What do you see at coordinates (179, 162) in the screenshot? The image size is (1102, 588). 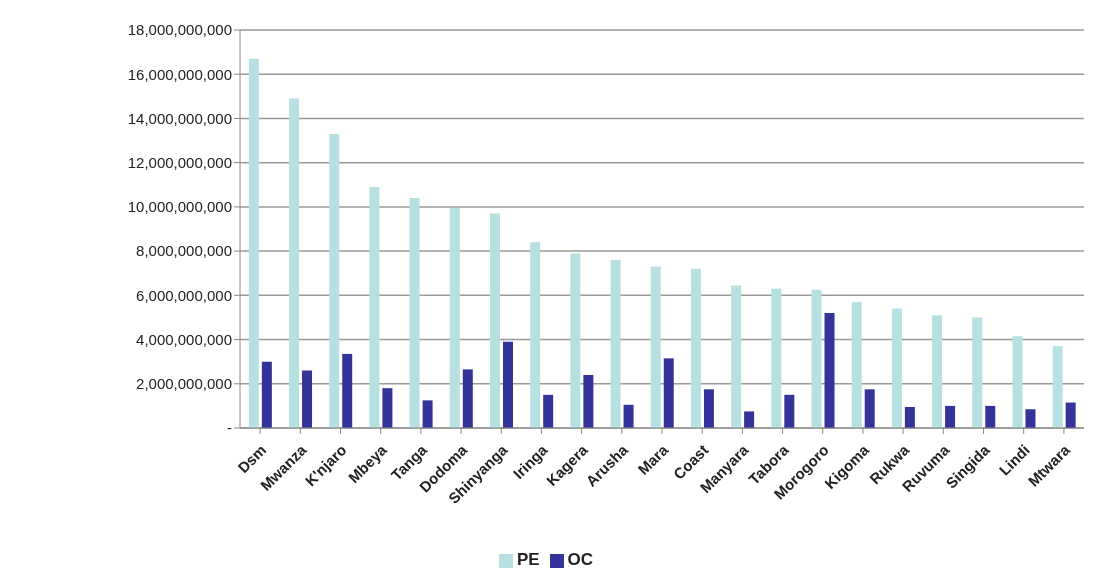 I see `y-tick-label: 12,000,000,000` at bounding box center [179, 162].